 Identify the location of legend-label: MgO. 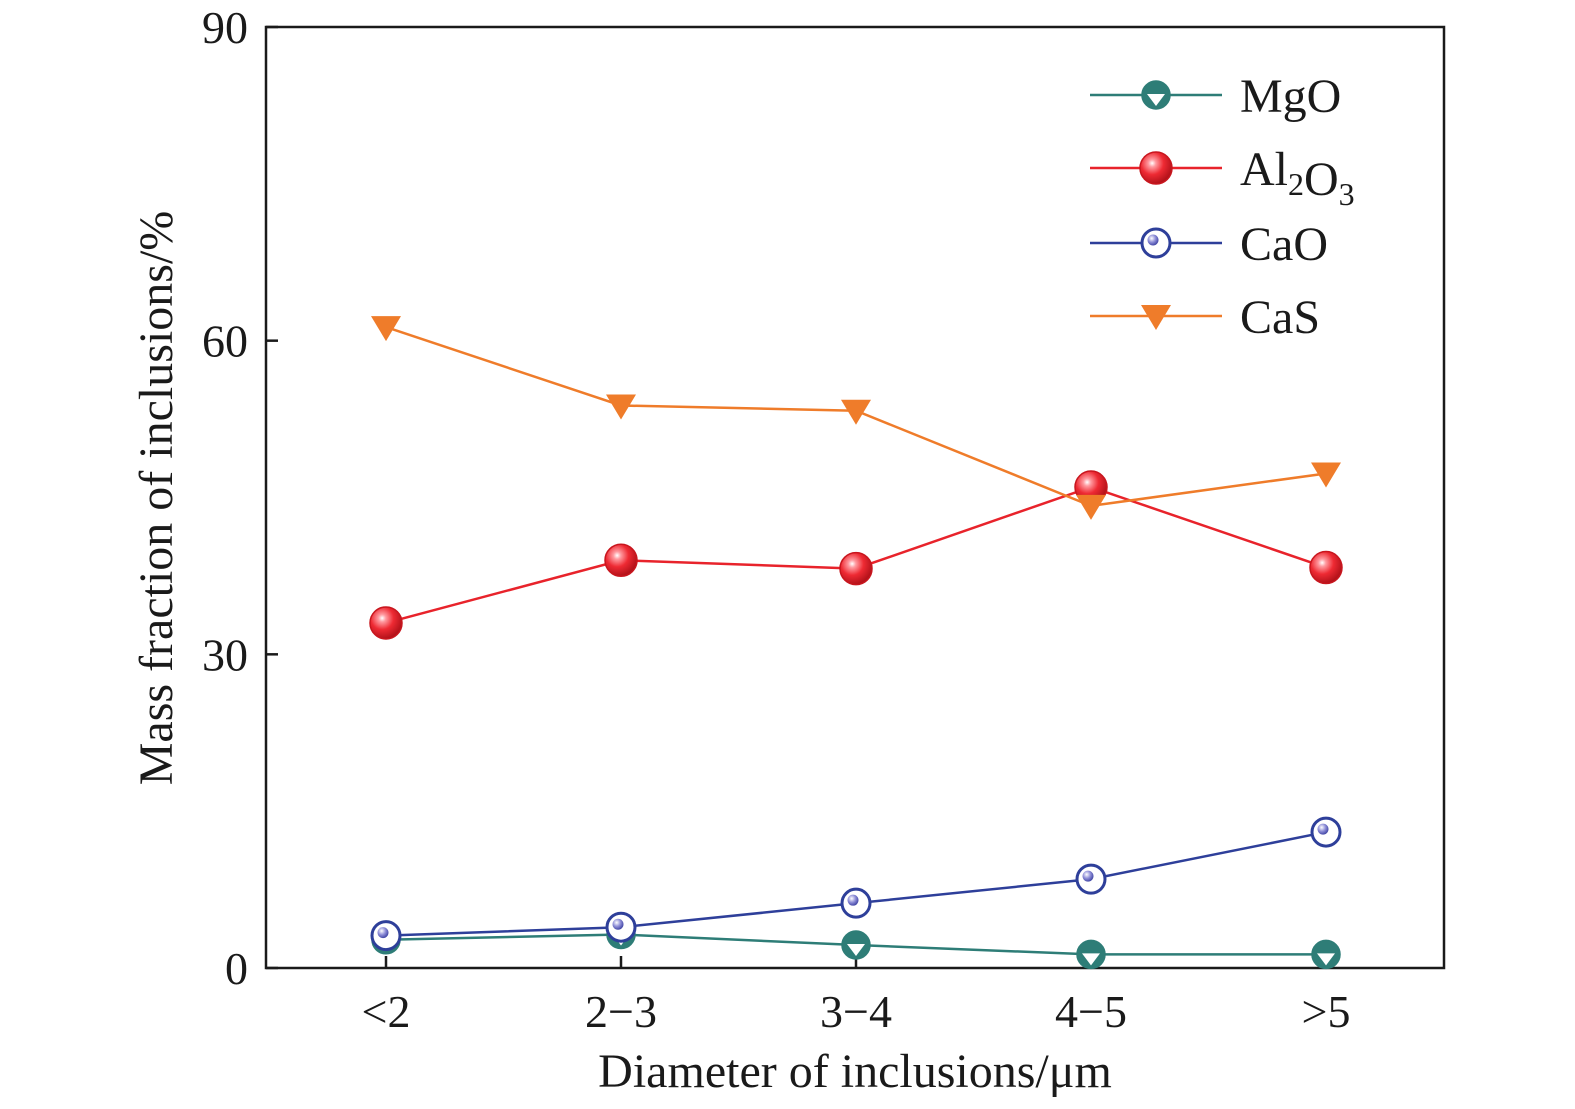
(1290, 96).